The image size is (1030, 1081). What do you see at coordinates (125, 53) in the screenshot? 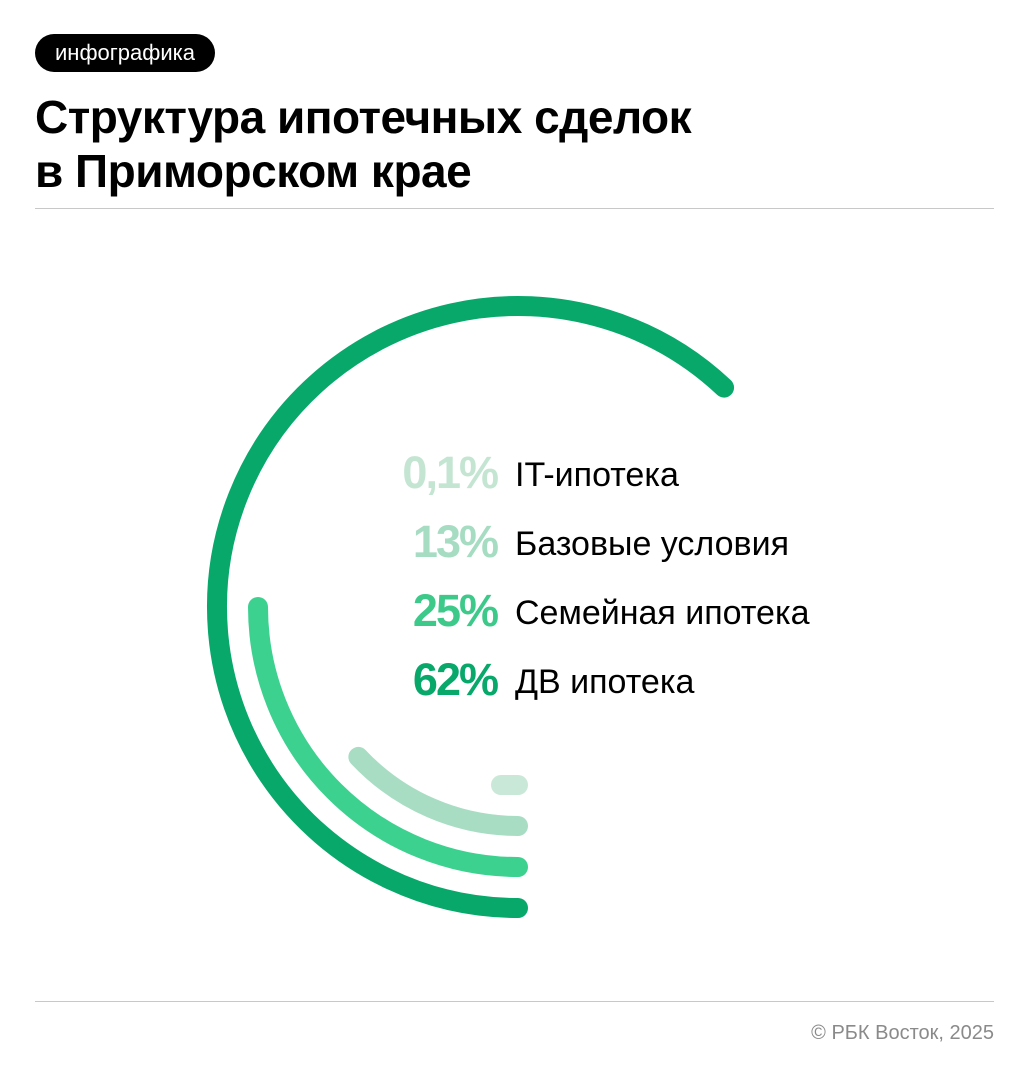
I see `category-badge: инфографика` at bounding box center [125, 53].